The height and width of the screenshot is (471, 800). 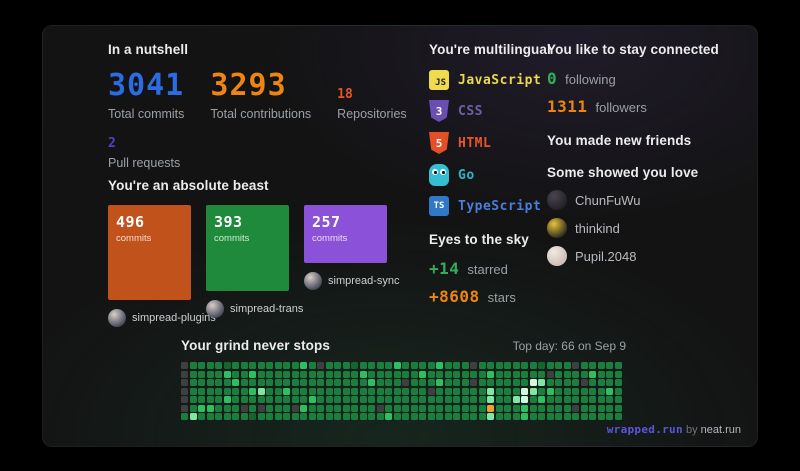 What do you see at coordinates (261, 114) in the screenshot?
I see `stat-label-total-contributions: Total contributions` at bounding box center [261, 114].